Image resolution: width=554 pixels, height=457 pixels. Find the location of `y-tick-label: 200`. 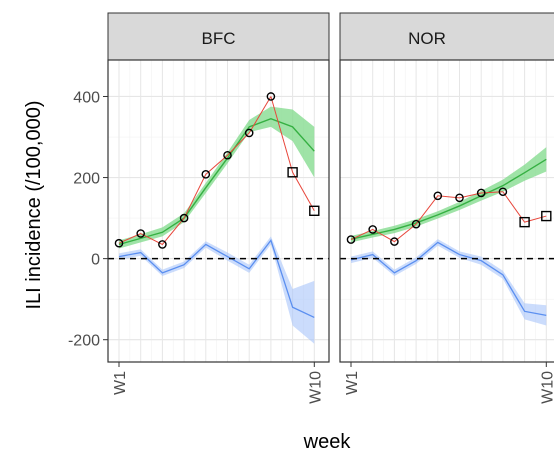

y-tick-label: 200 is located at coordinates (86, 179).